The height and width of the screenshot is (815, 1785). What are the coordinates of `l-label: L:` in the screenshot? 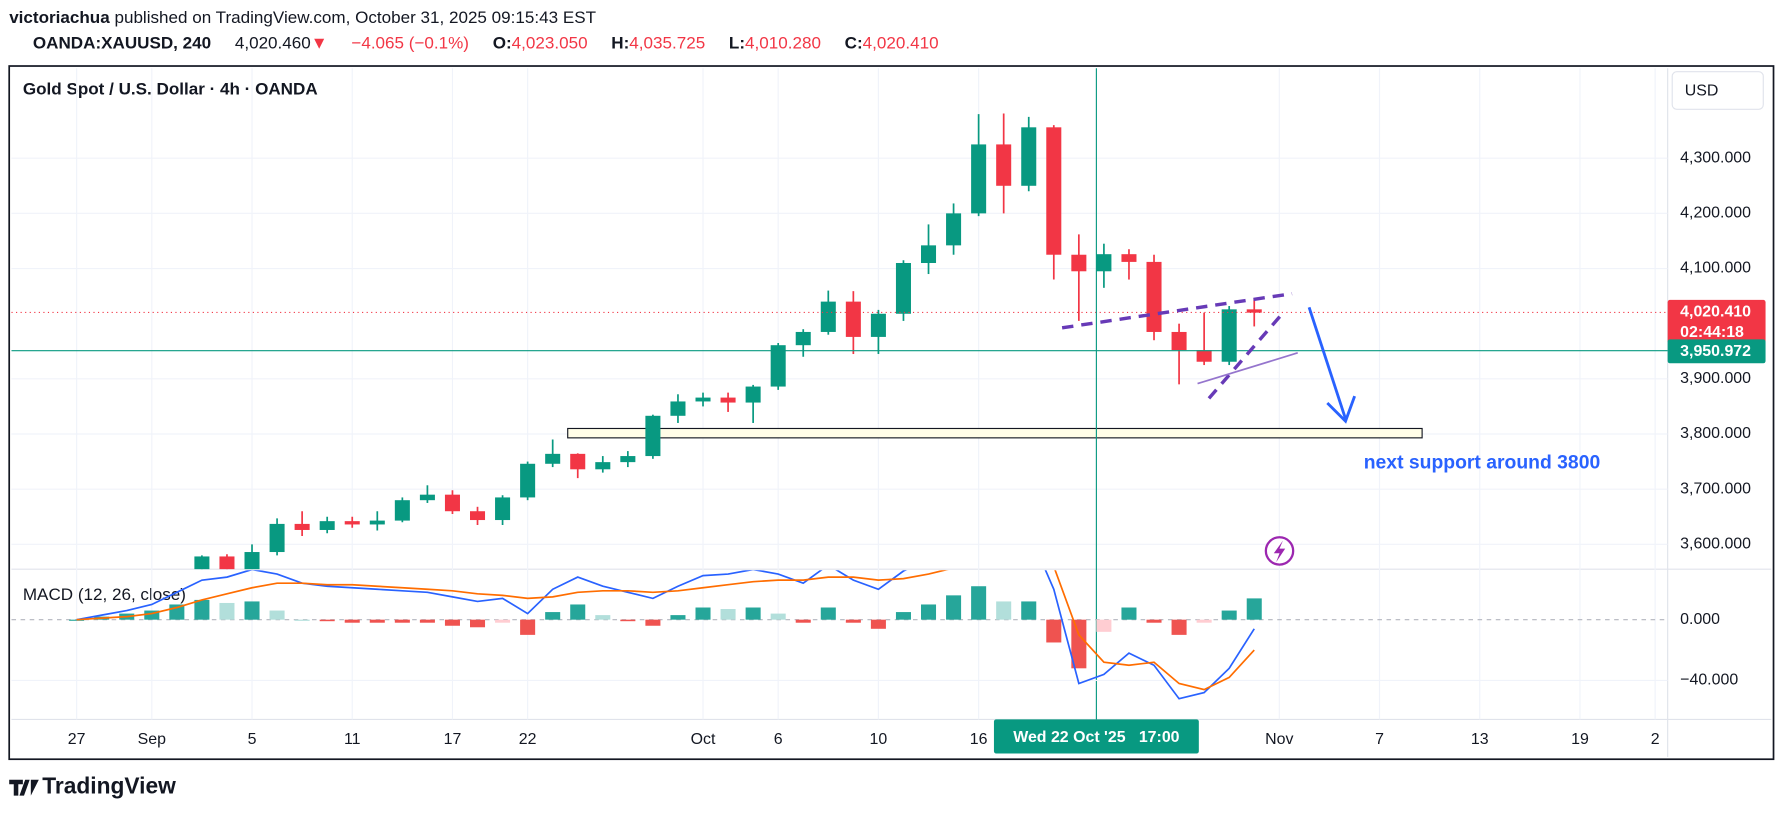 It's located at (737, 42).